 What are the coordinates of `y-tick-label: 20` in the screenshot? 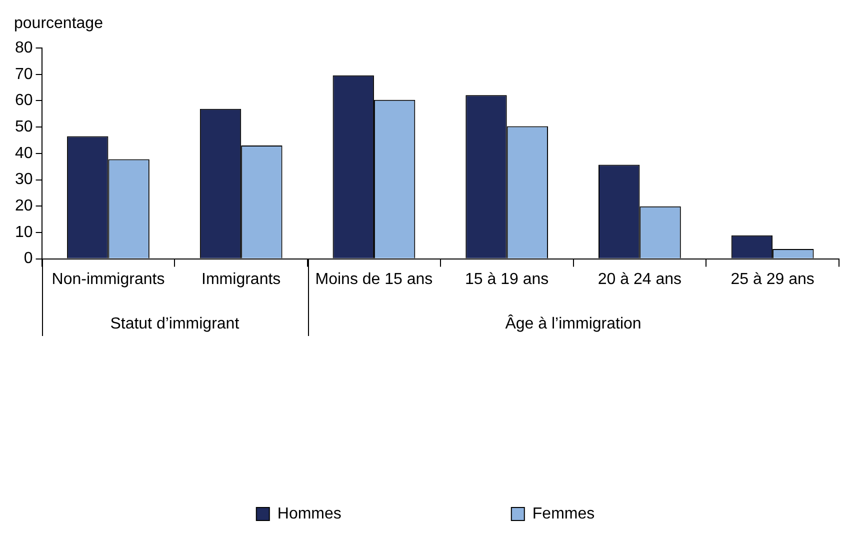 It's located at (24, 206).